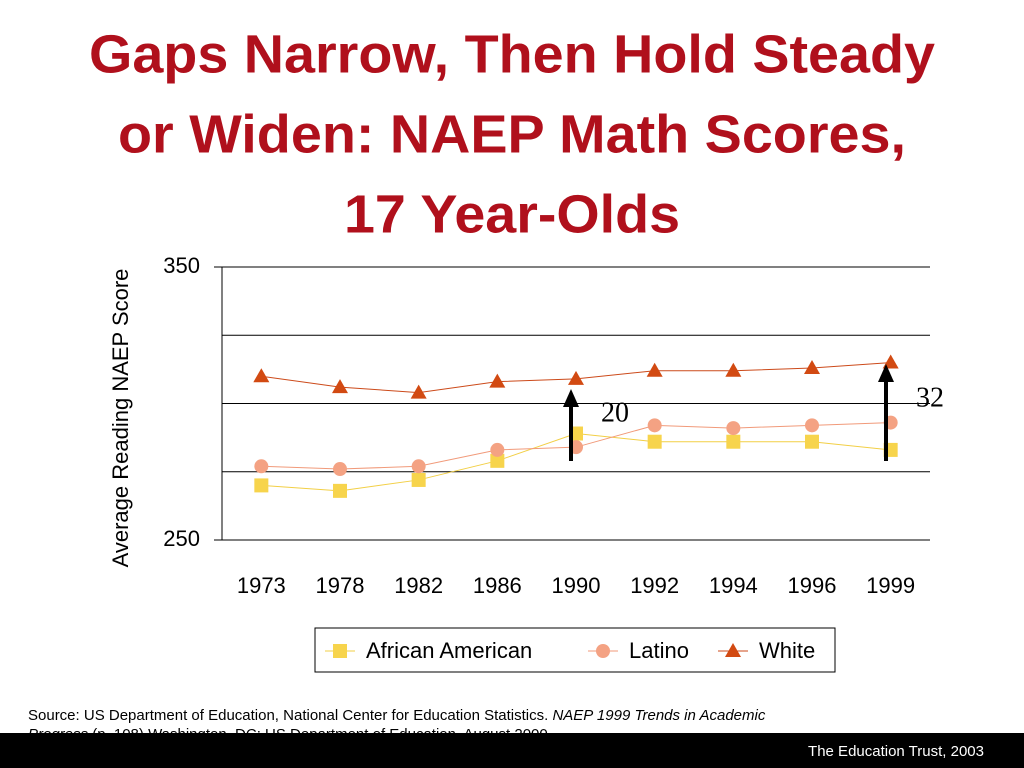  What do you see at coordinates (261, 585) in the screenshot?
I see `x-tick-label: 1973` at bounding box center [261, 585].